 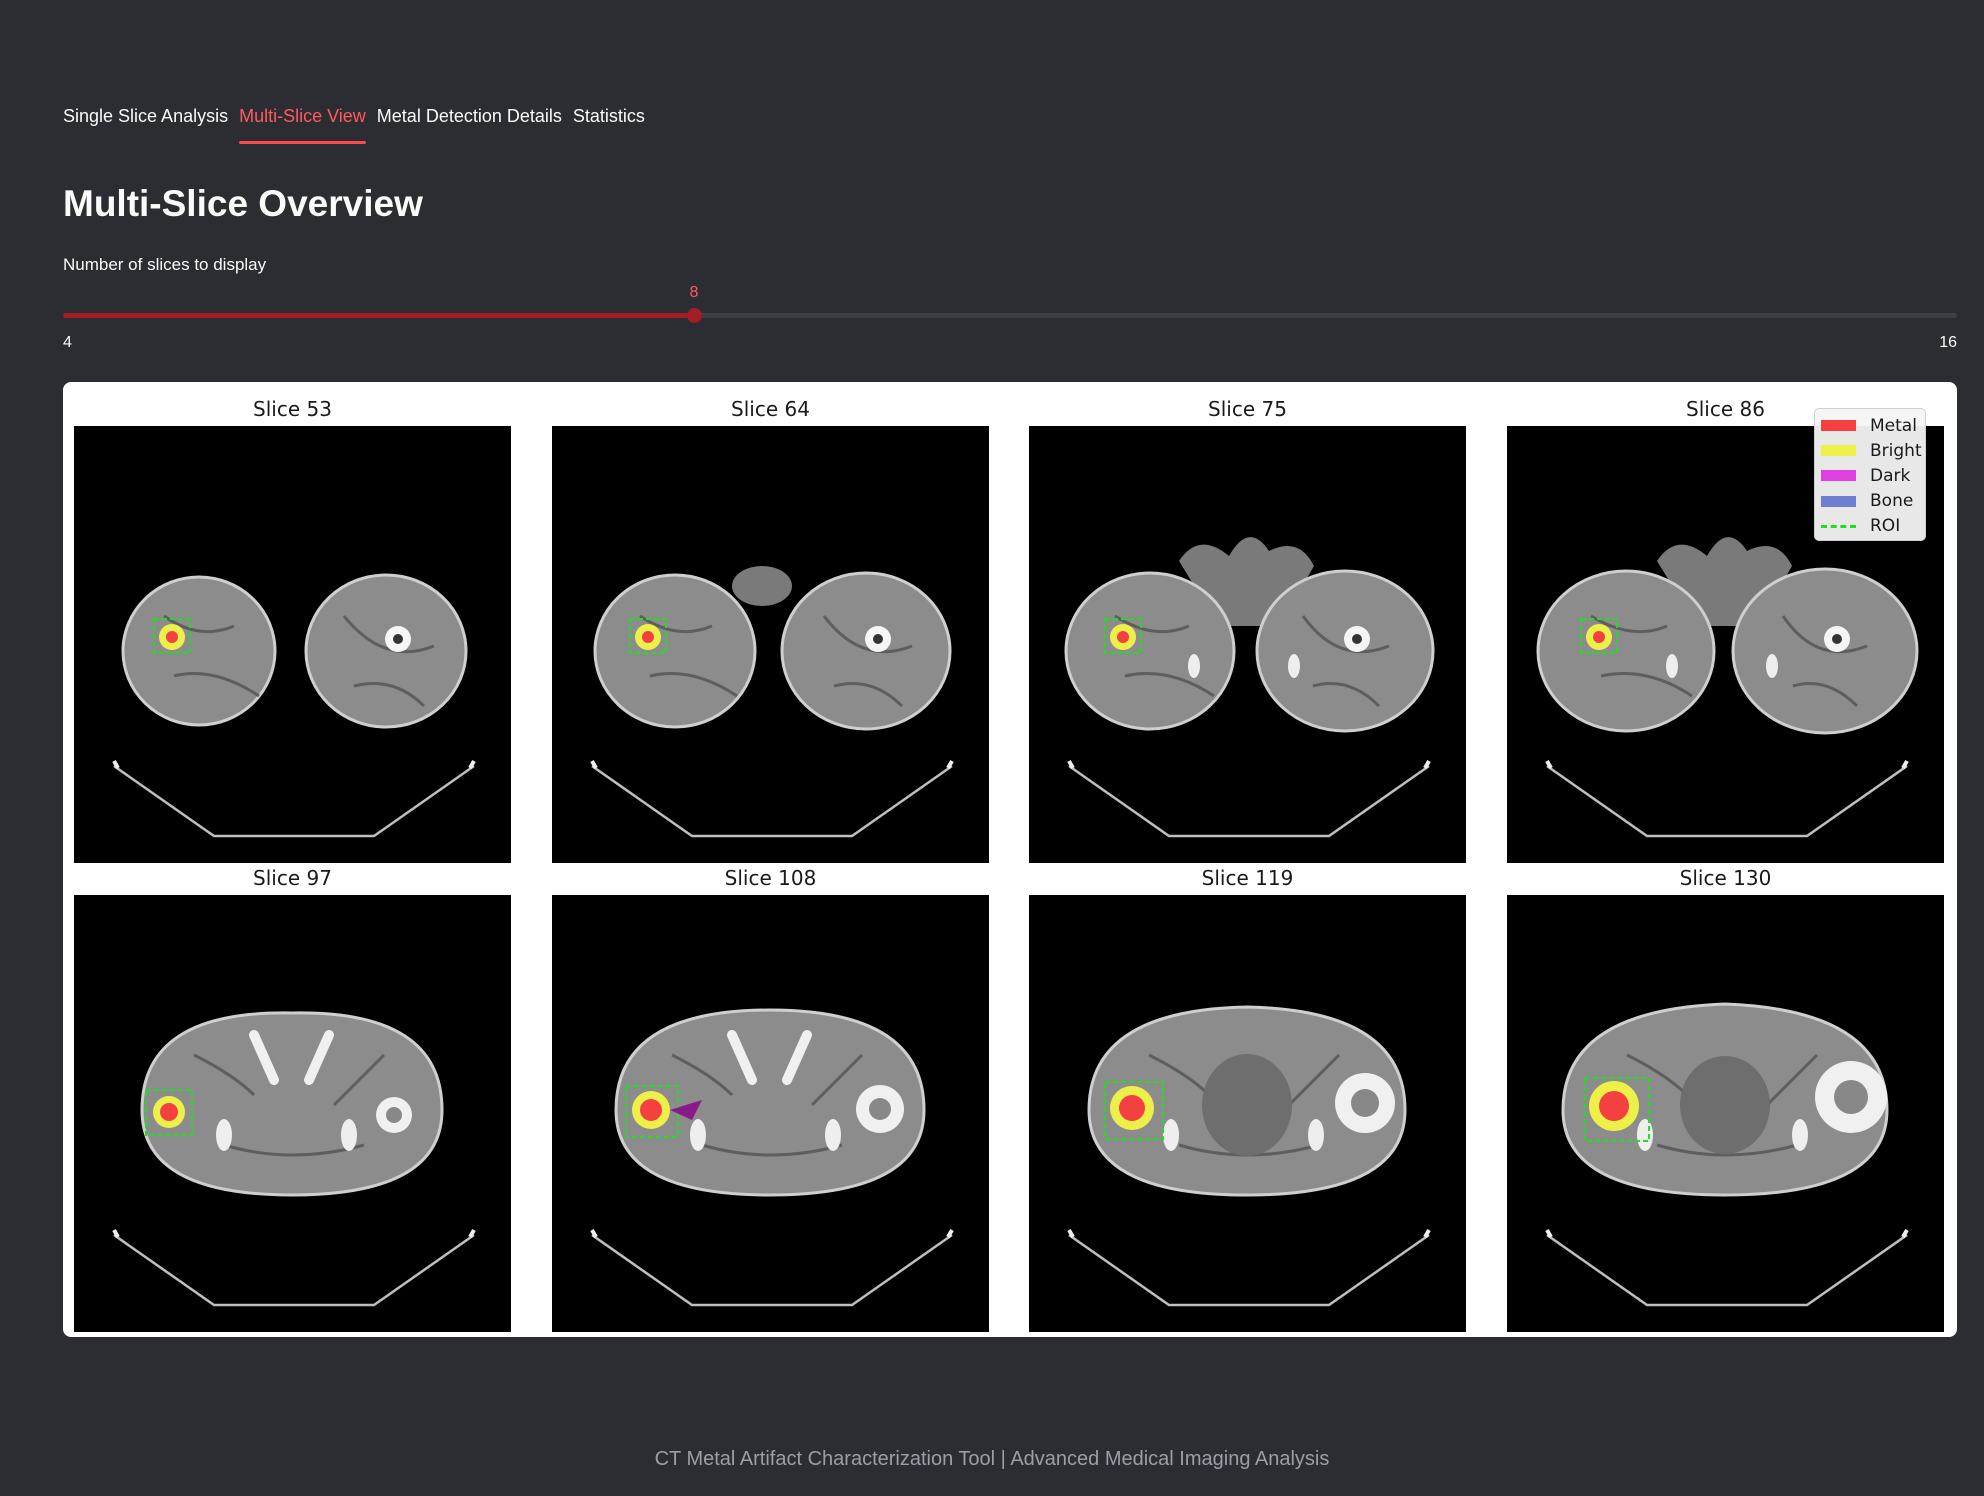 I want to click on slider-thumb, so click(x=694, y=315).